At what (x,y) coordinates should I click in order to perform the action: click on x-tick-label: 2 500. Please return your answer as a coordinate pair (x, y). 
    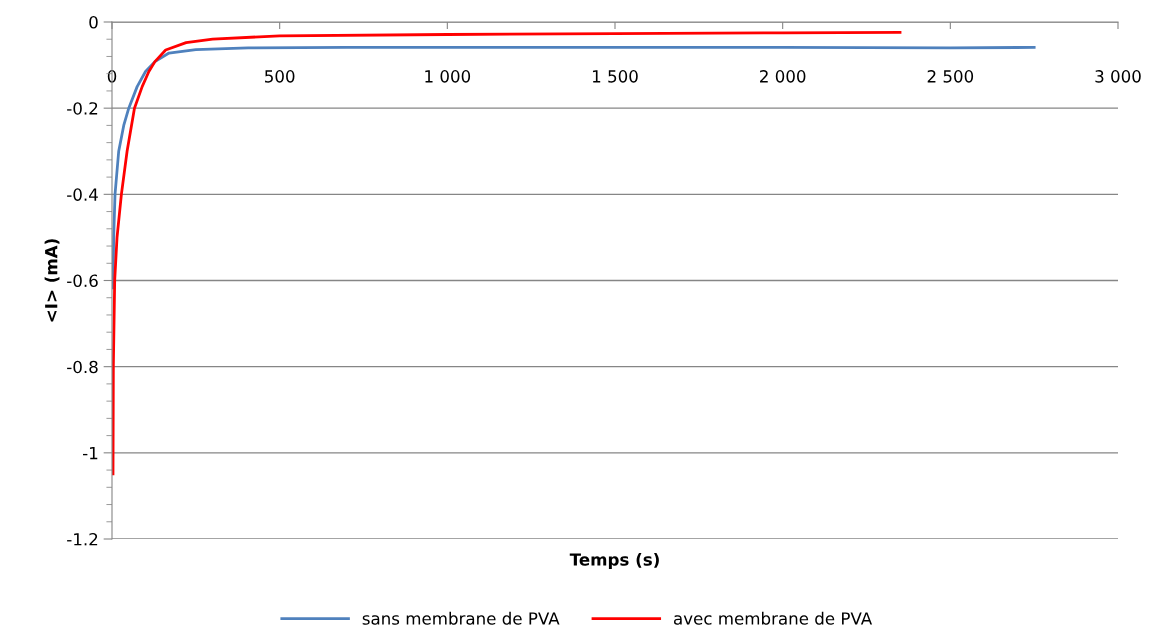
    Looking at the image, I should click on (950, 76).